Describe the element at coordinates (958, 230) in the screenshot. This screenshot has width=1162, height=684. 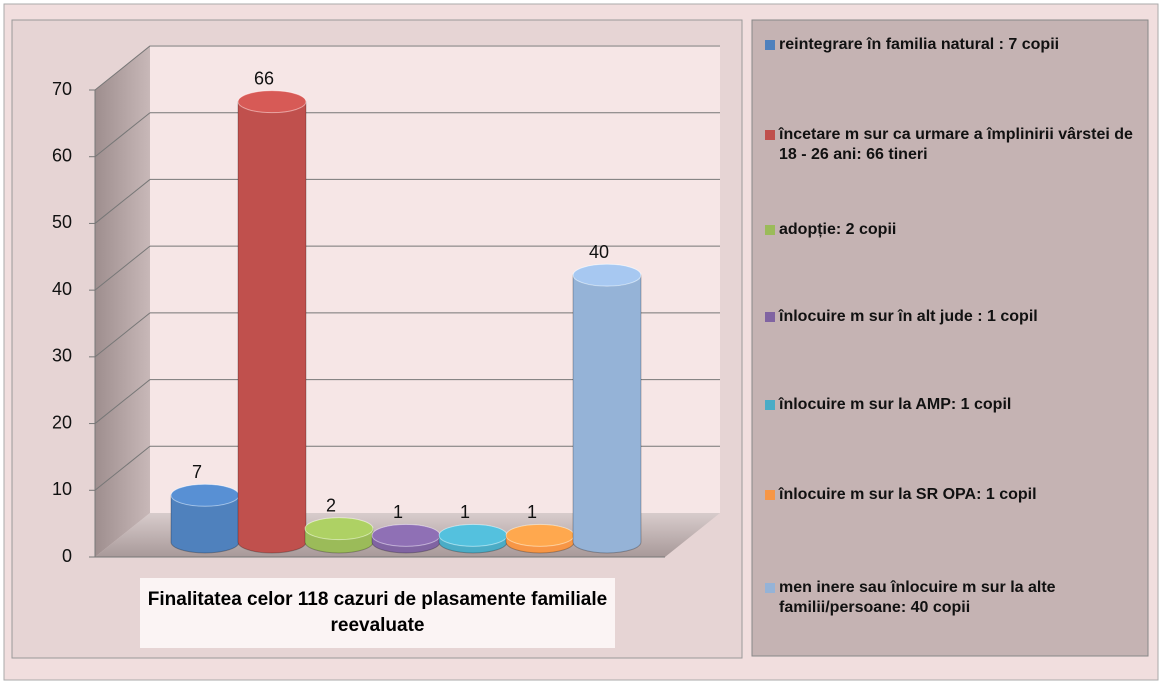
I see `legend-item: adopție: 2 copii` at that location.